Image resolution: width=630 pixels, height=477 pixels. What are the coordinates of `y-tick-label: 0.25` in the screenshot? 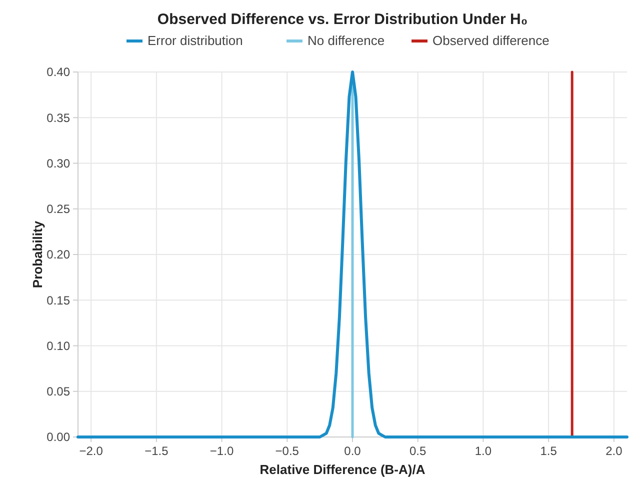 It's located at (58, 209).